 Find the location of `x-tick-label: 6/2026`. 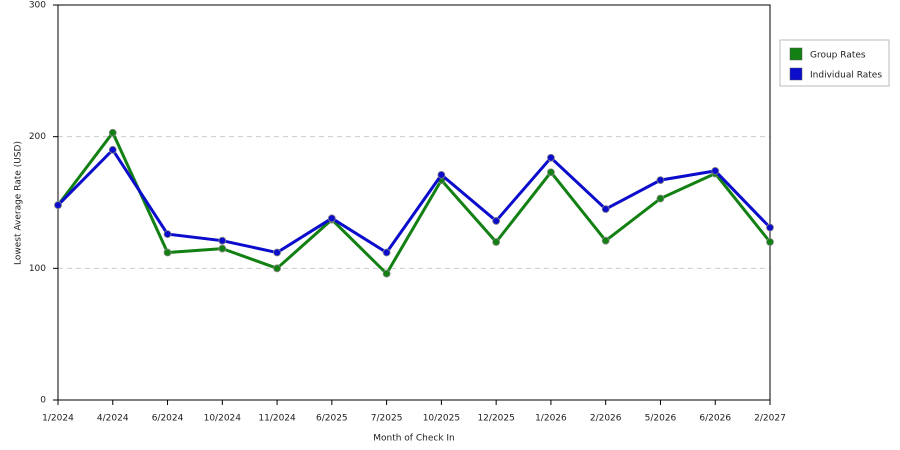

x-tick-label: 6/2026 is located at coordinates (715, 419).